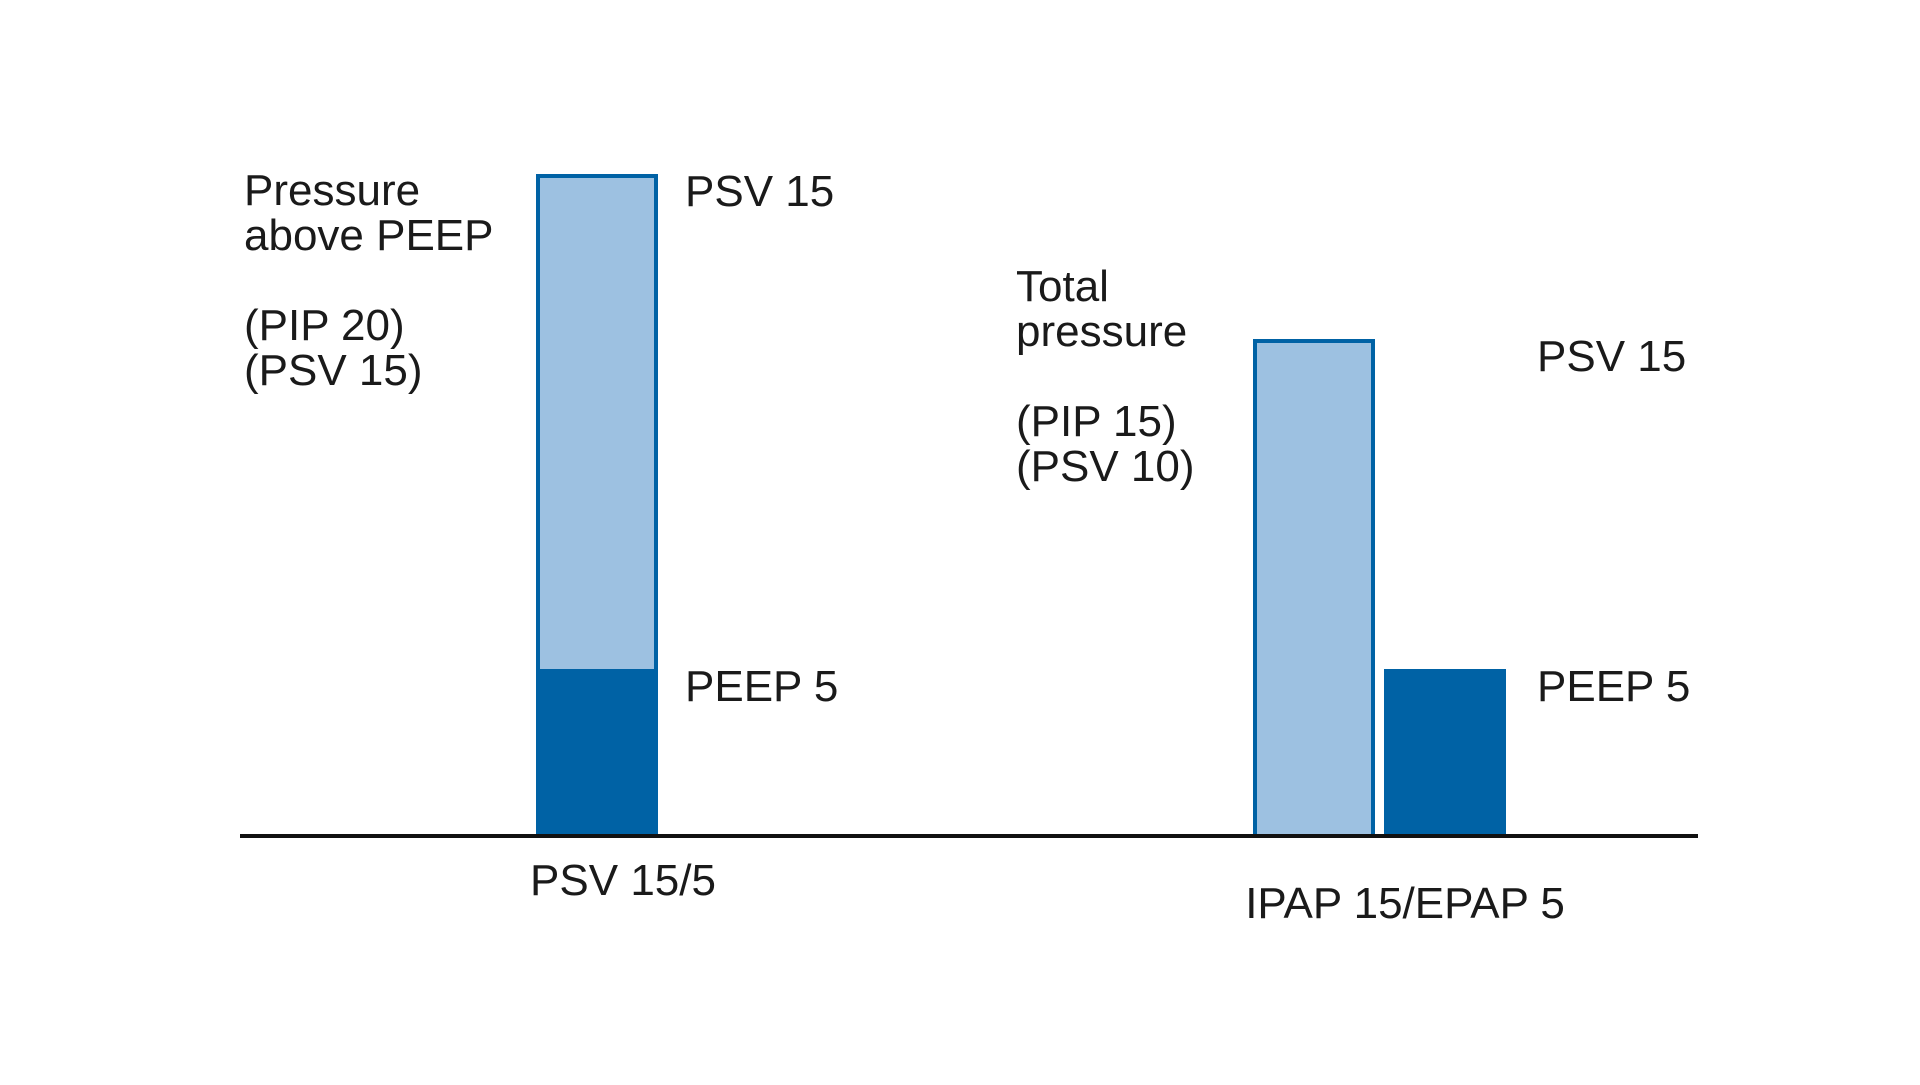 This screenshot has width=1920, height=1085. Describe the element at coordinates (1105, 376) in the screenshot. I see `description-ipap-15-epap-5: Total pressure (PIP 15) (PSV 10)` at that location.